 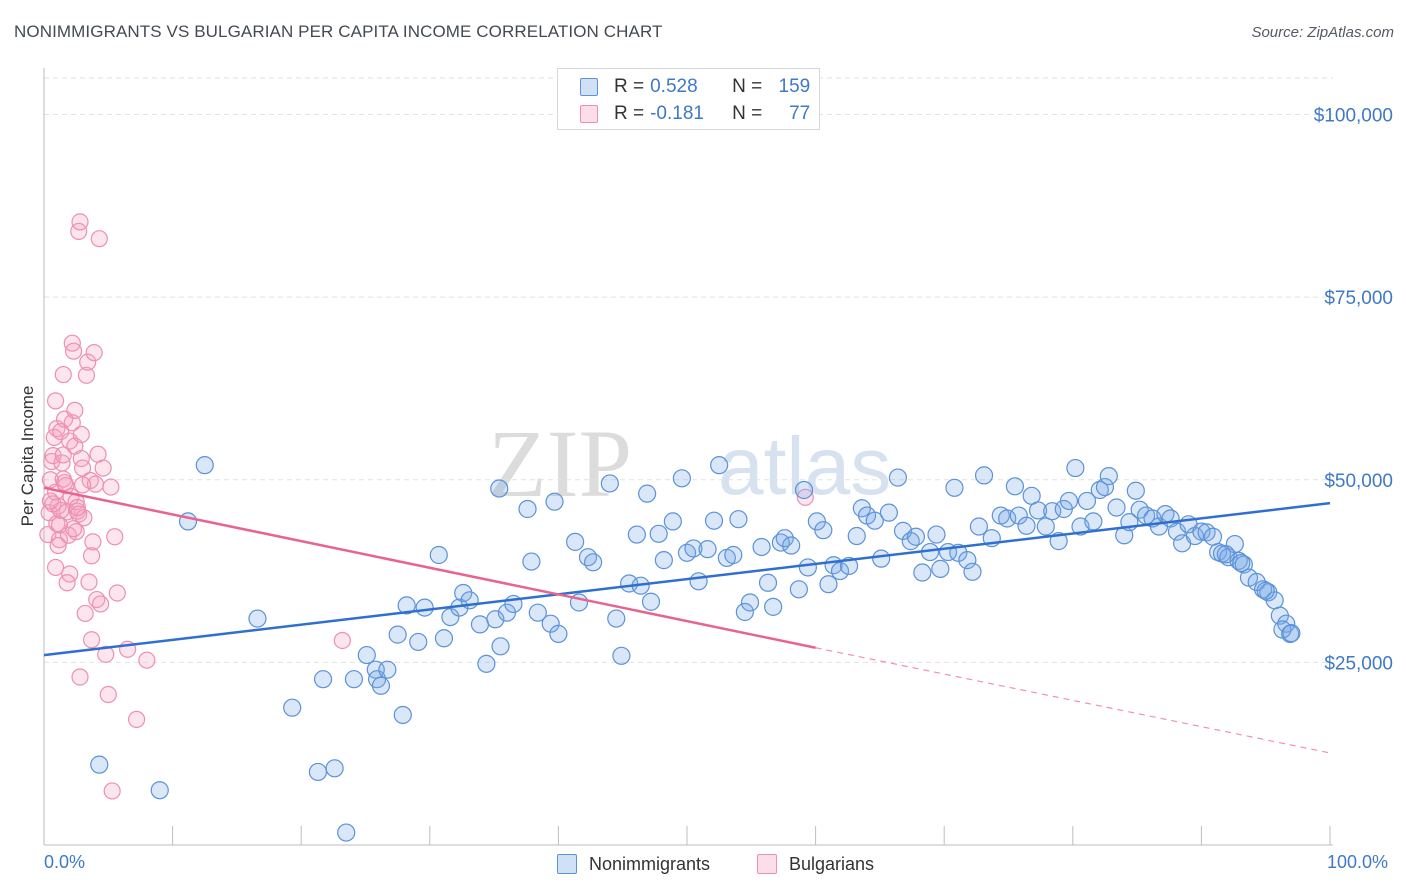 I want to click on bottom-legend-swatch-blue, so click(x=567, y=864).